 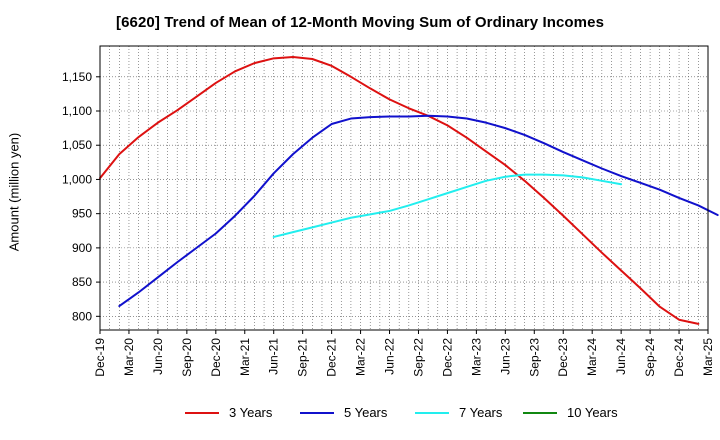 I want to click on x-tick-label: Sep-24, so click(x=650, y=357).